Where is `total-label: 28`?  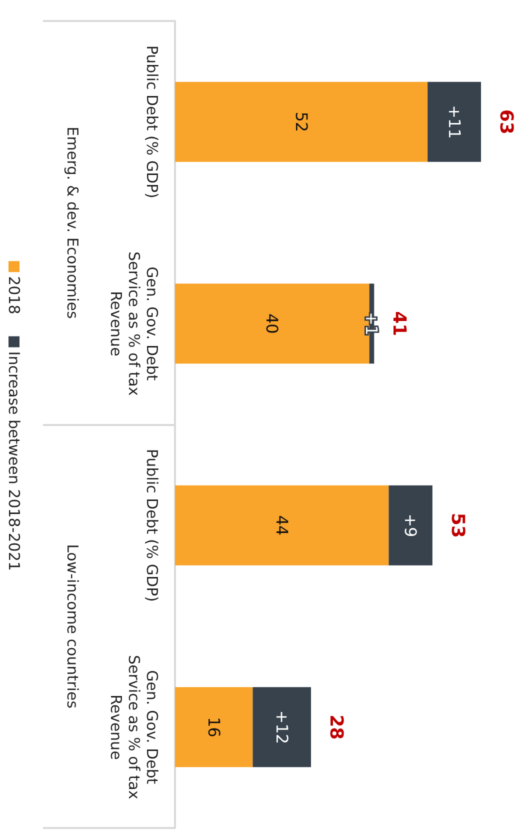
total-label: 28 is located at coordinates (336, 727).